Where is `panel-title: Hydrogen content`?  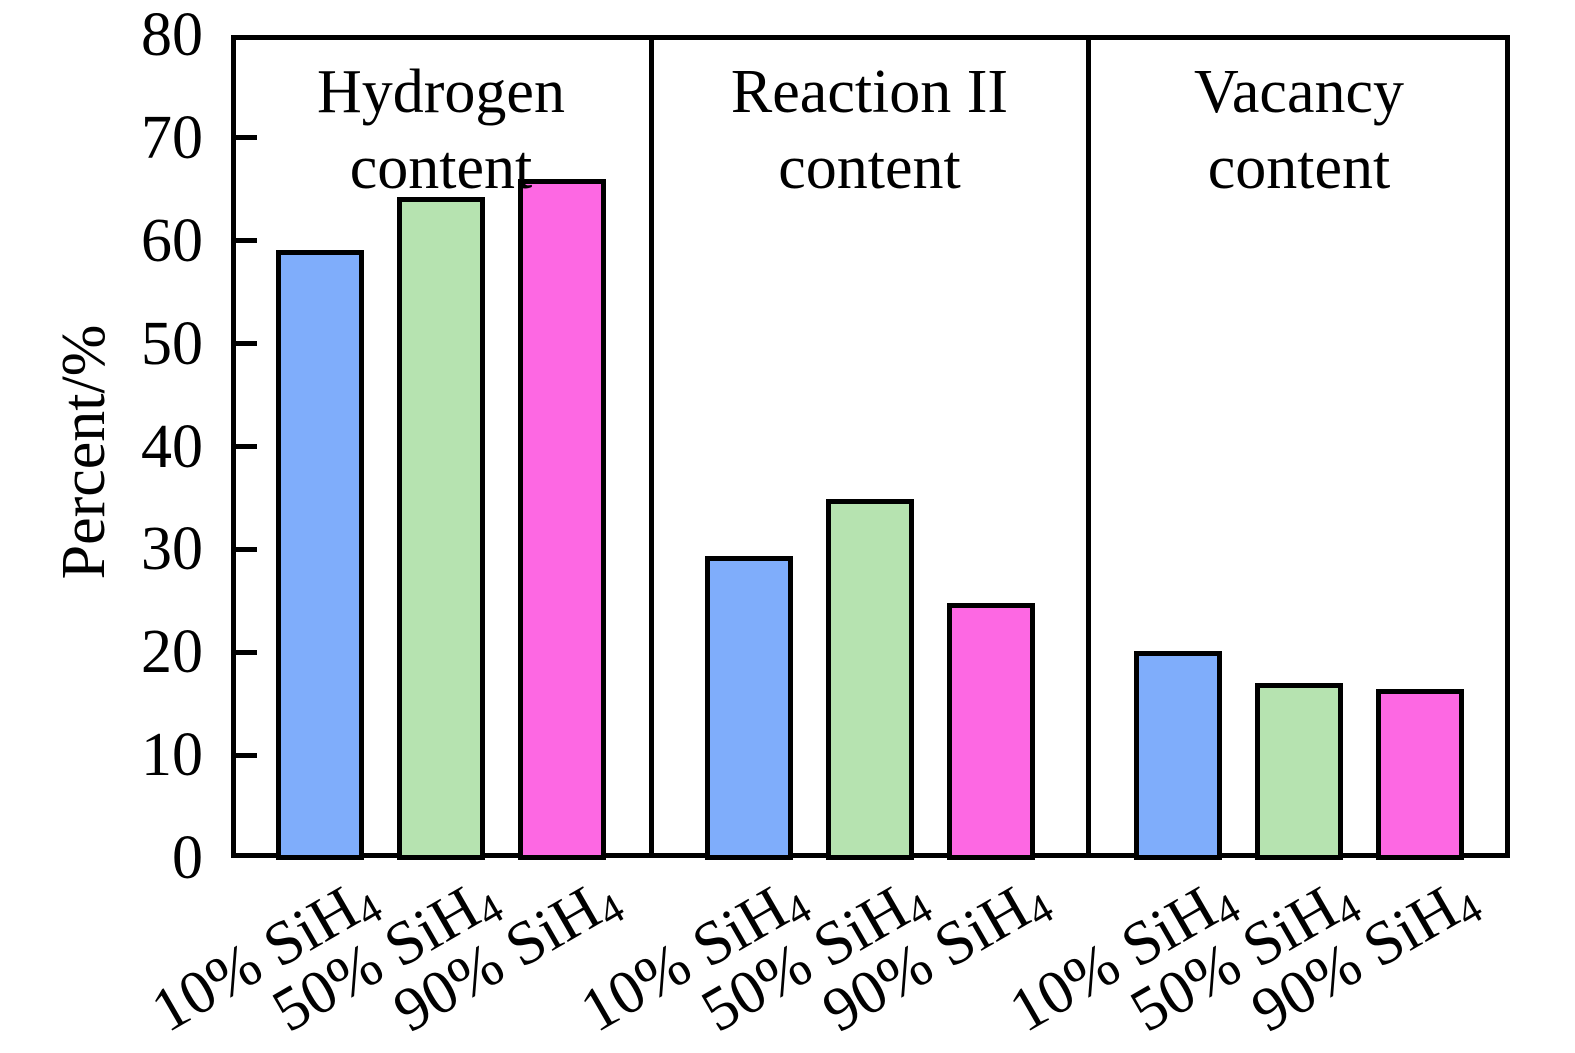
panel-title: Hydrogen content is located at coordinates (441, 130).